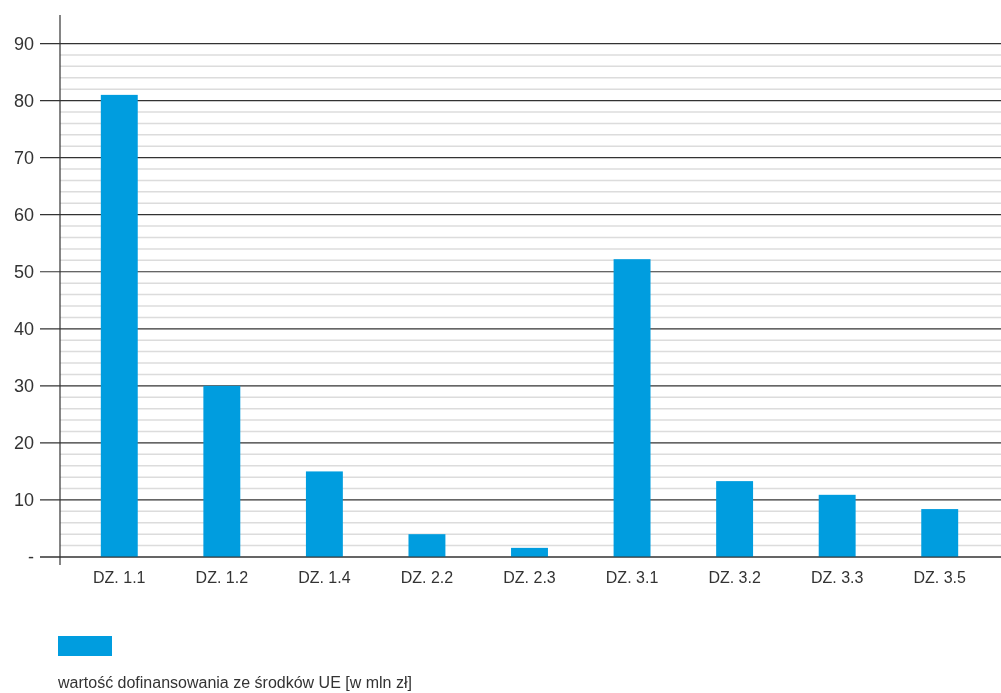 This screenshot has width=1001, height=693. I want to click on x-tick-label: DZ. 3.3, so click(837, 577).